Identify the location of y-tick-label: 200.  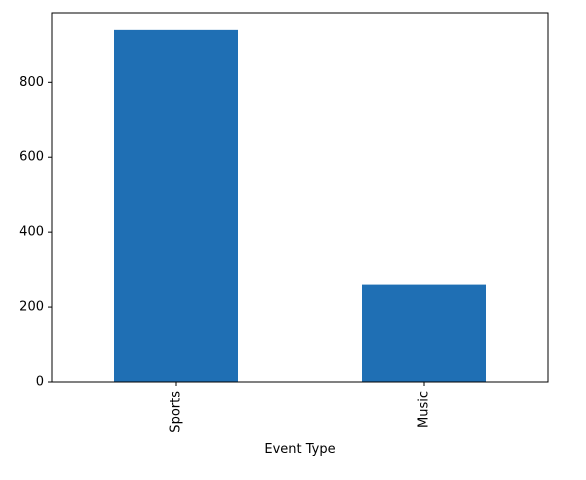
(31, 307).